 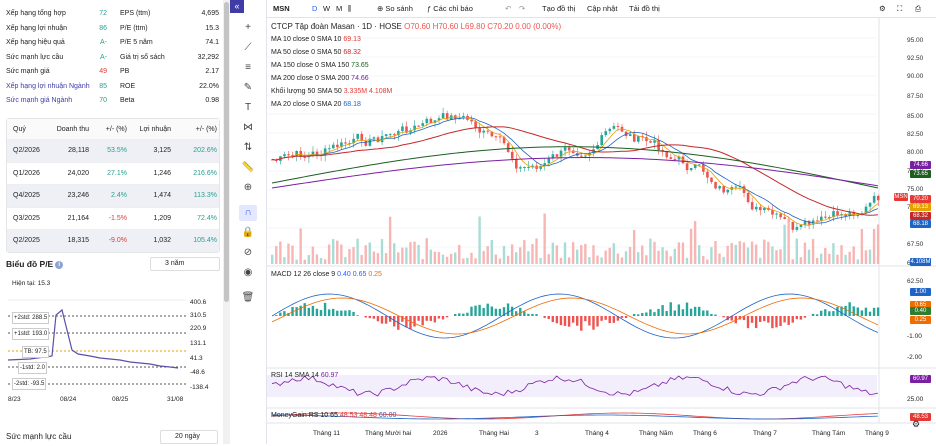 I want to click on magnet-icon: ∩, so click(x=248, y=213).